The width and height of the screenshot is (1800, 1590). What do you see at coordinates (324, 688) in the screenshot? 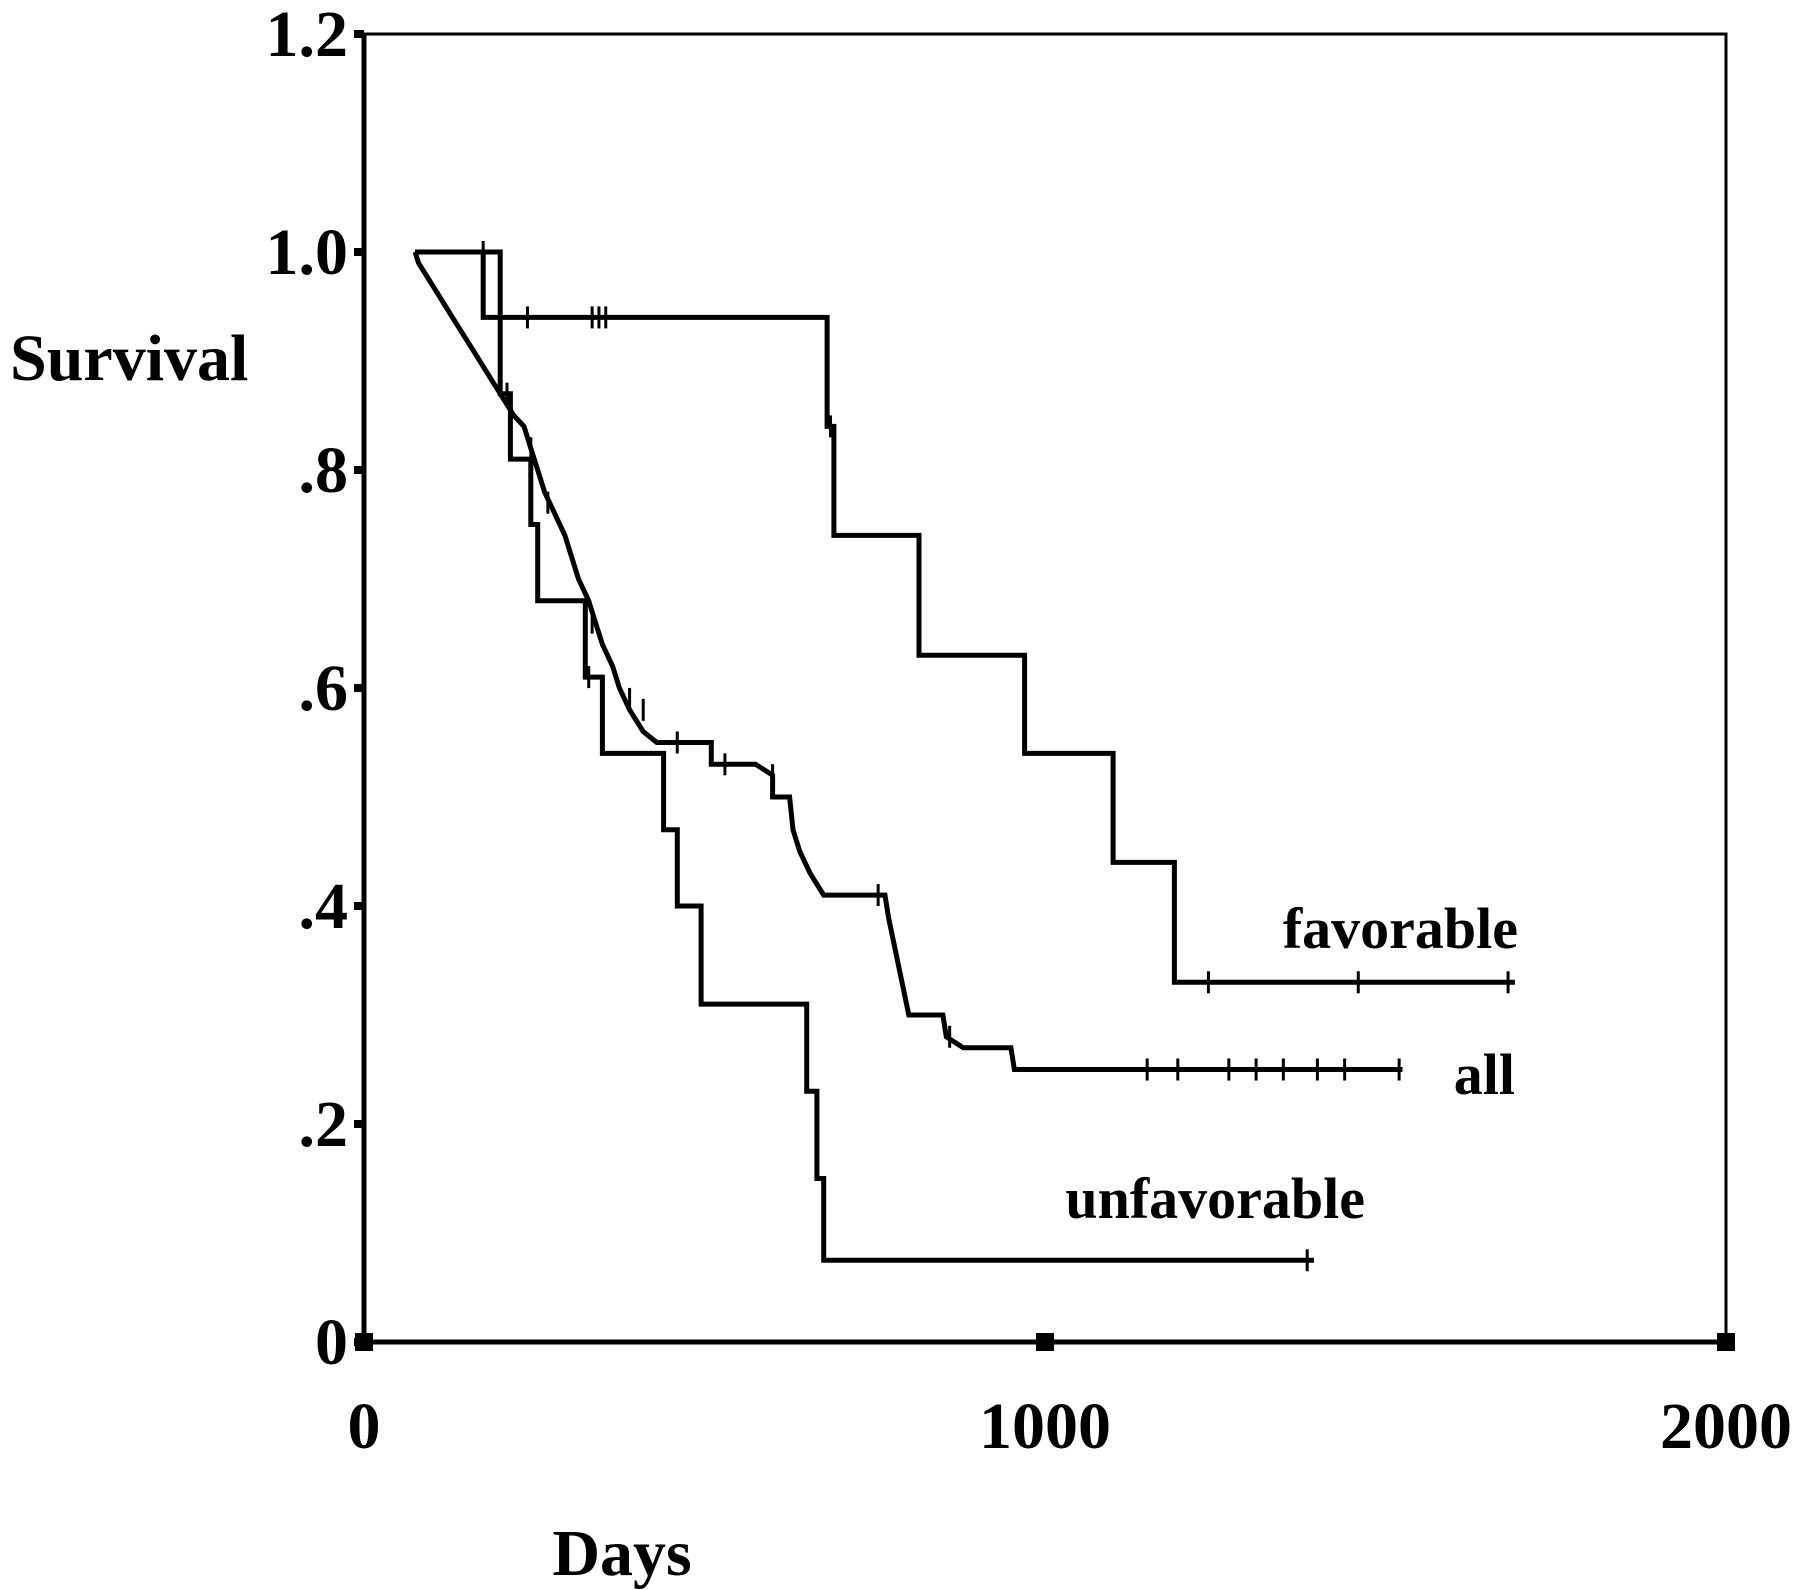
I see `y-tick-label: .6` at bounding box center [324, 688].